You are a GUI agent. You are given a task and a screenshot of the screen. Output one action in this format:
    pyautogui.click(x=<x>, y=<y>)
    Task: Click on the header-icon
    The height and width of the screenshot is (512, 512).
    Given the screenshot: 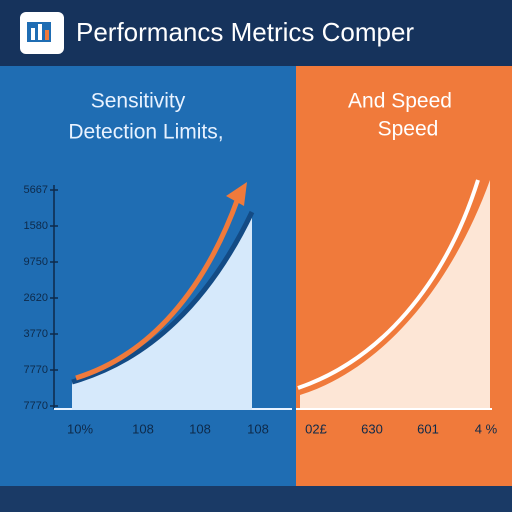 What is the action you would take?
    pyautogui.click(x=42, y=33)
    